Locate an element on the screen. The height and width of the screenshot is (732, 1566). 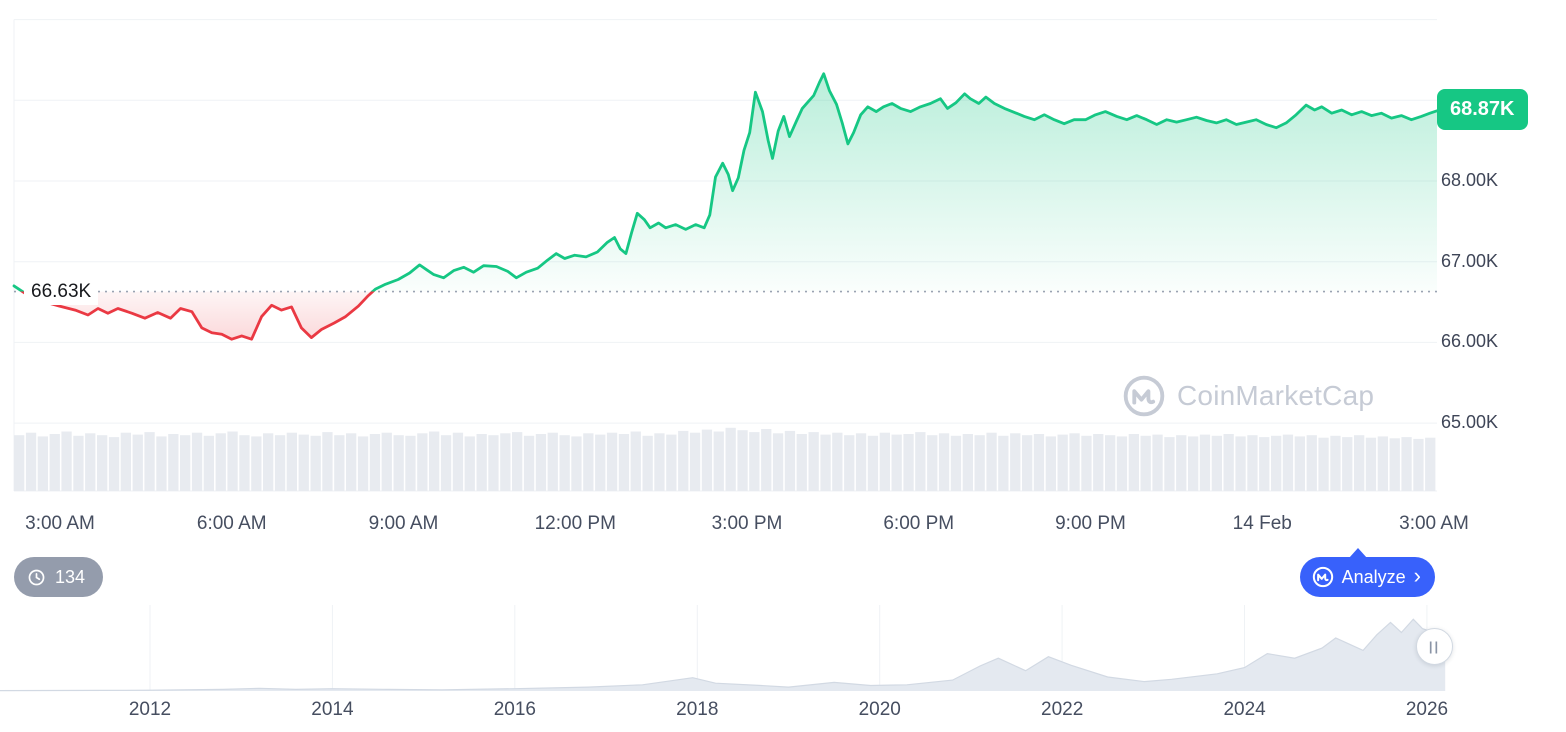
x-axis-label: 9:00 AM is located at coordinates (403, 523).